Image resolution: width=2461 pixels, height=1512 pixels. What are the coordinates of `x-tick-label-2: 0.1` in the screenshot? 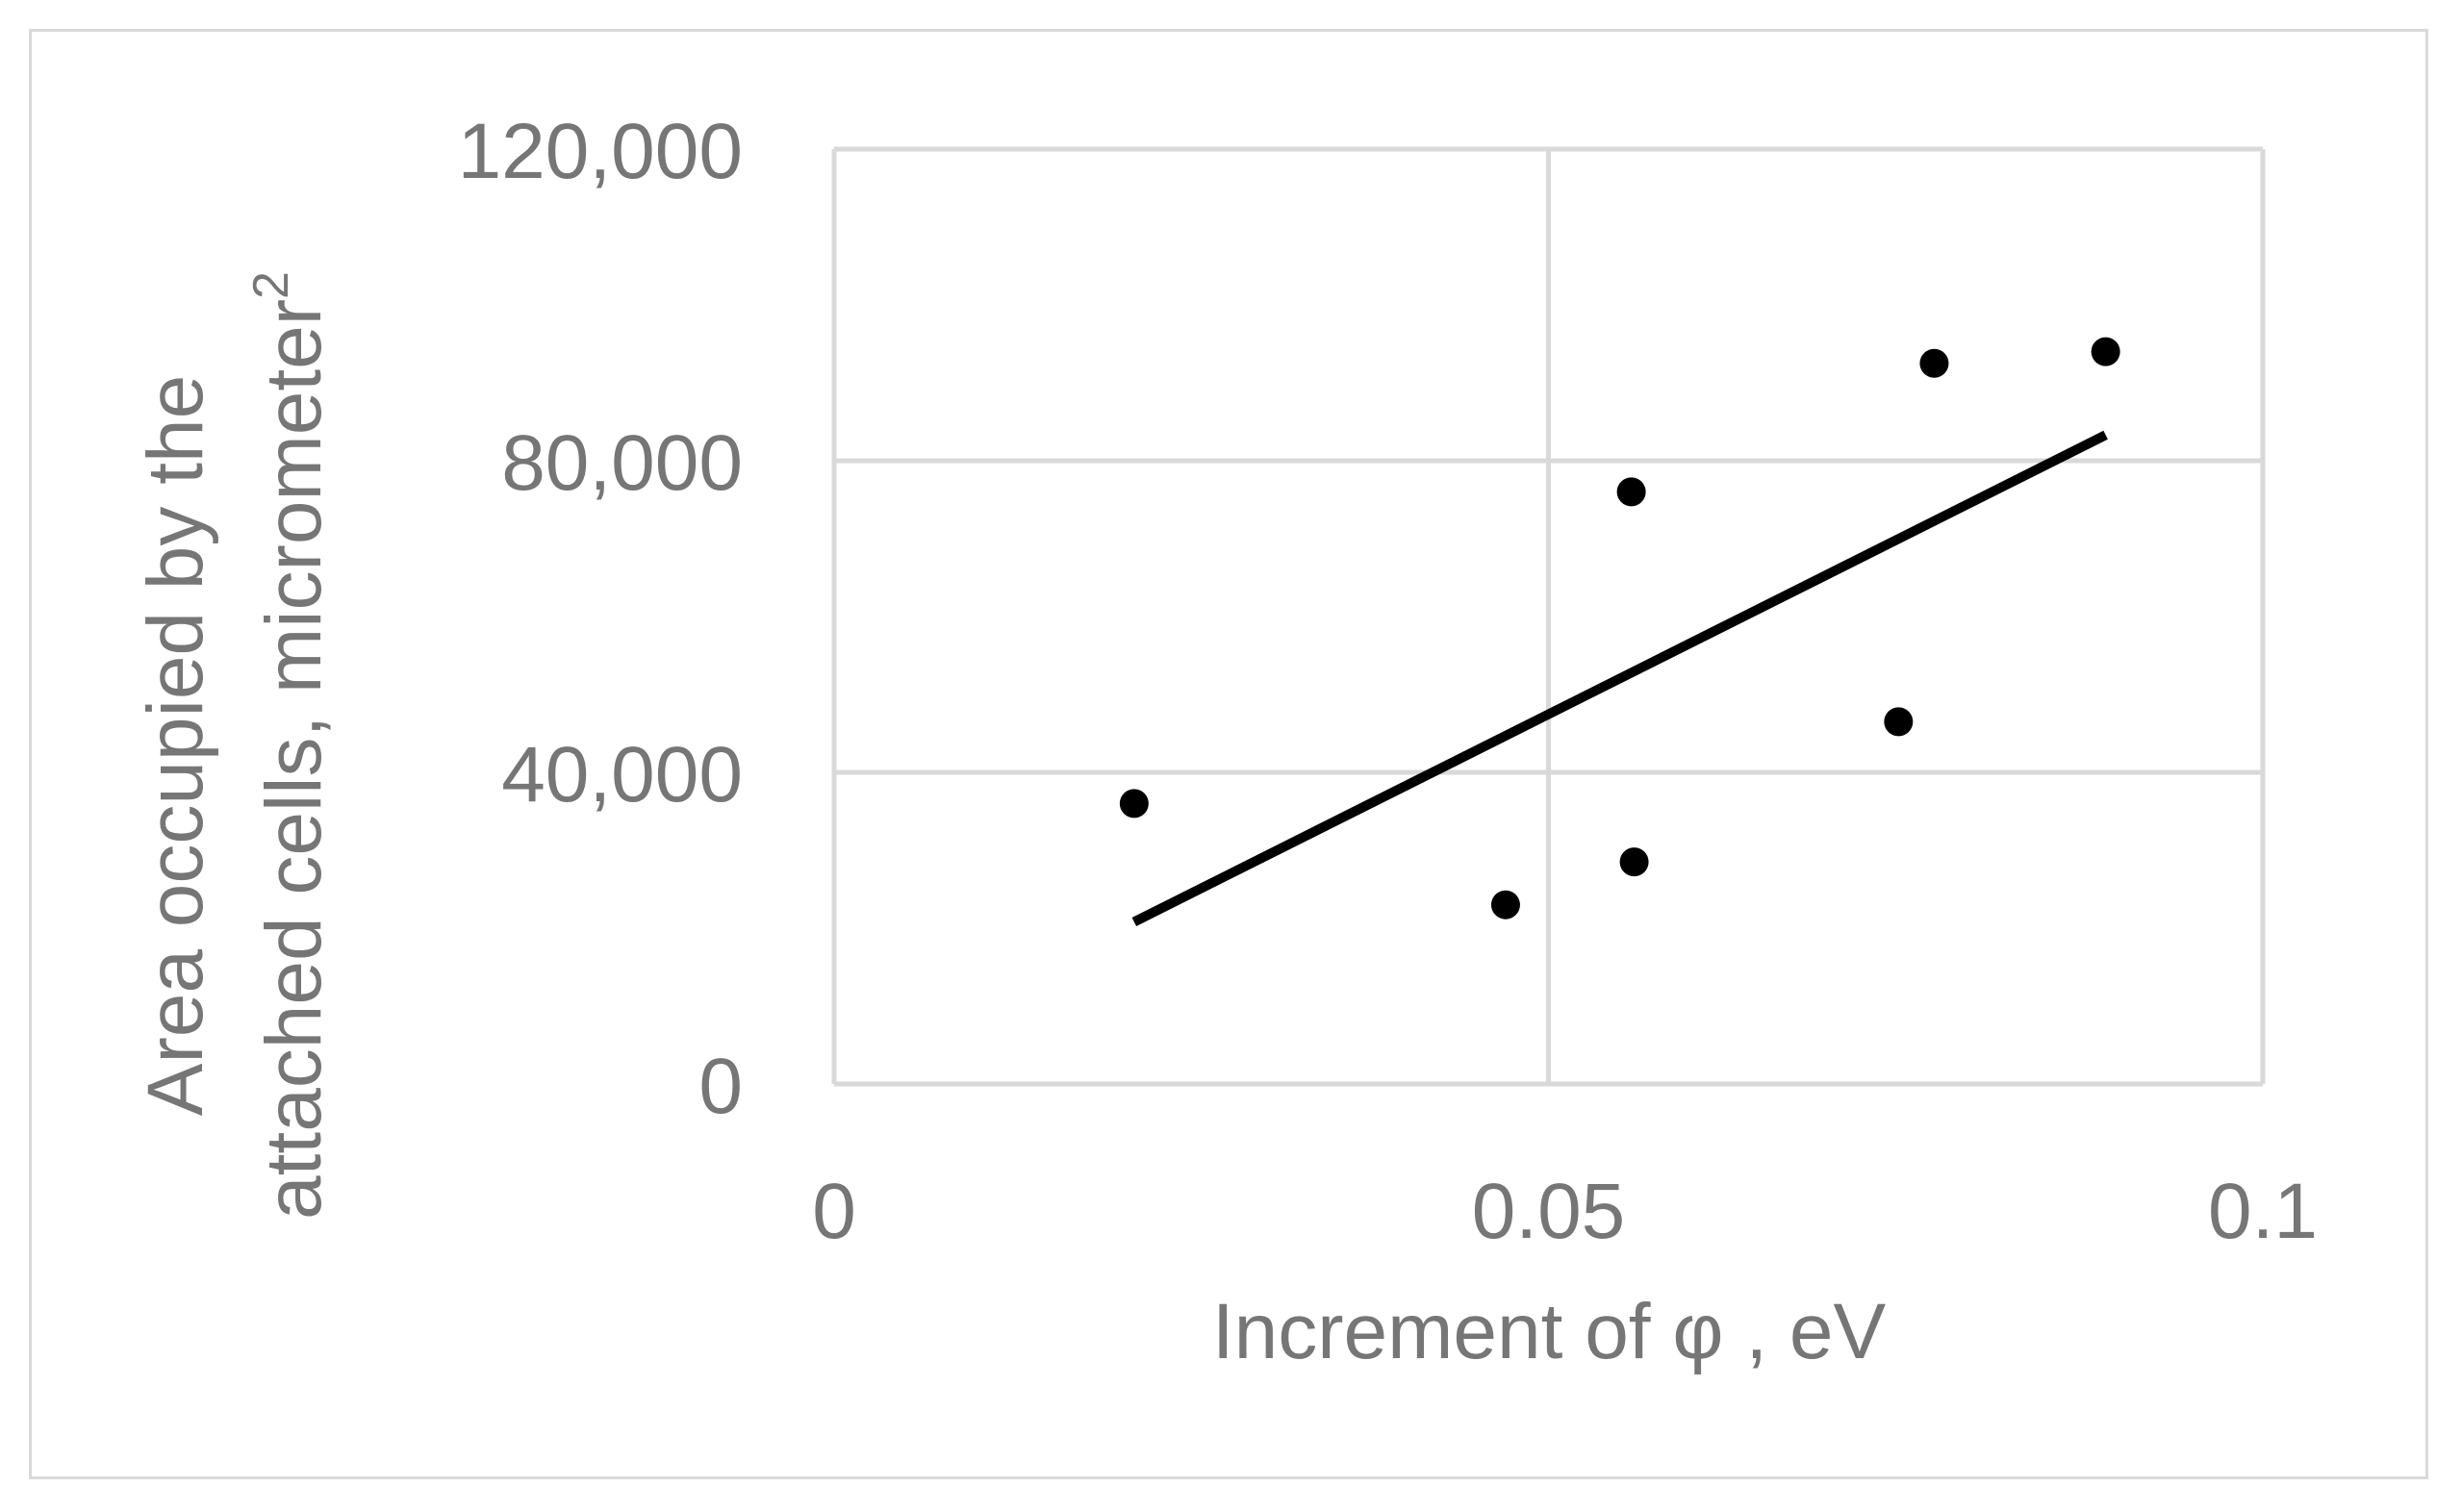 It's located at (2263, 1211).